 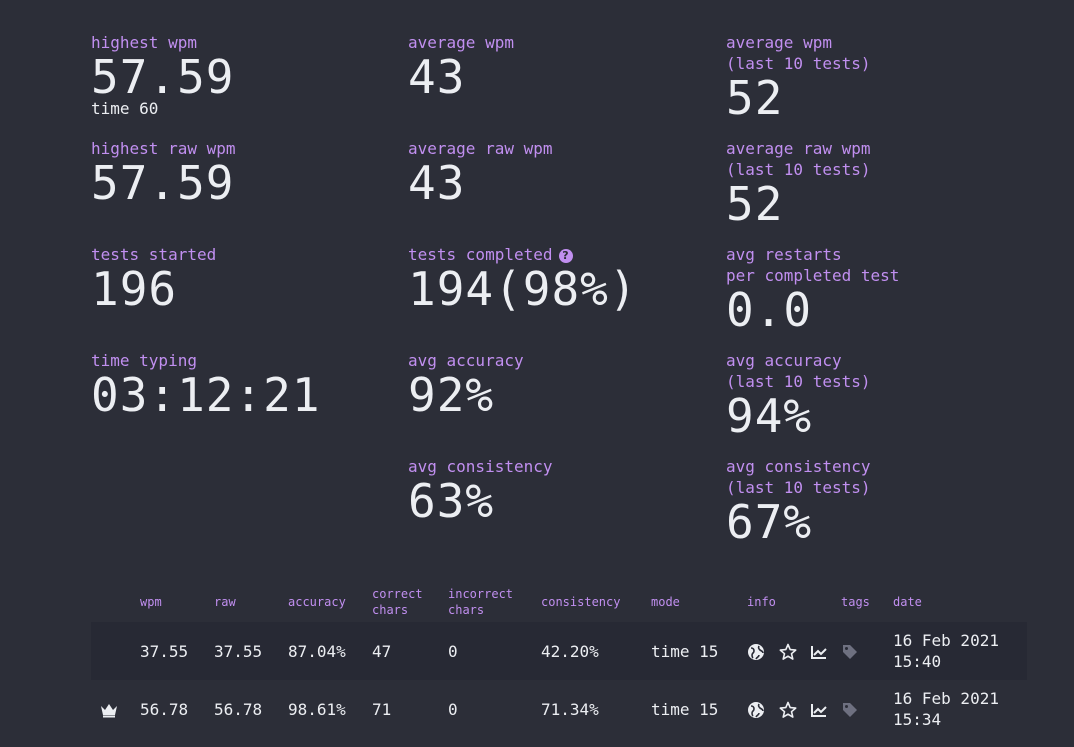 I want to click on stat-tests-completed: tests completed? 194(98%), so click(x=523, y=278).